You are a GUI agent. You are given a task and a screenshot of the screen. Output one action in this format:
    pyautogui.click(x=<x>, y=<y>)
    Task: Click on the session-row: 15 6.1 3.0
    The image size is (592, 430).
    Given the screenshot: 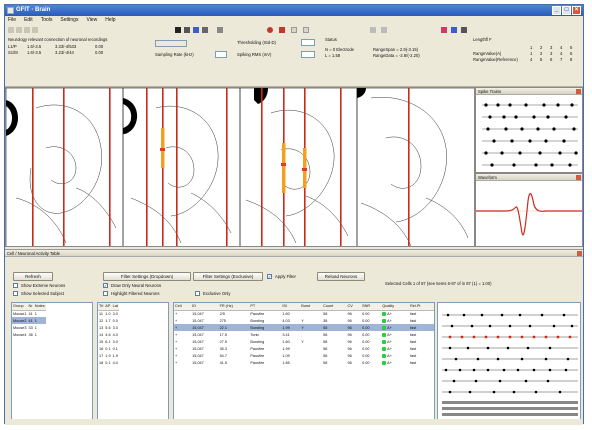 What is the action you would take?
    pyautogui.click(x=108, y=341)
    